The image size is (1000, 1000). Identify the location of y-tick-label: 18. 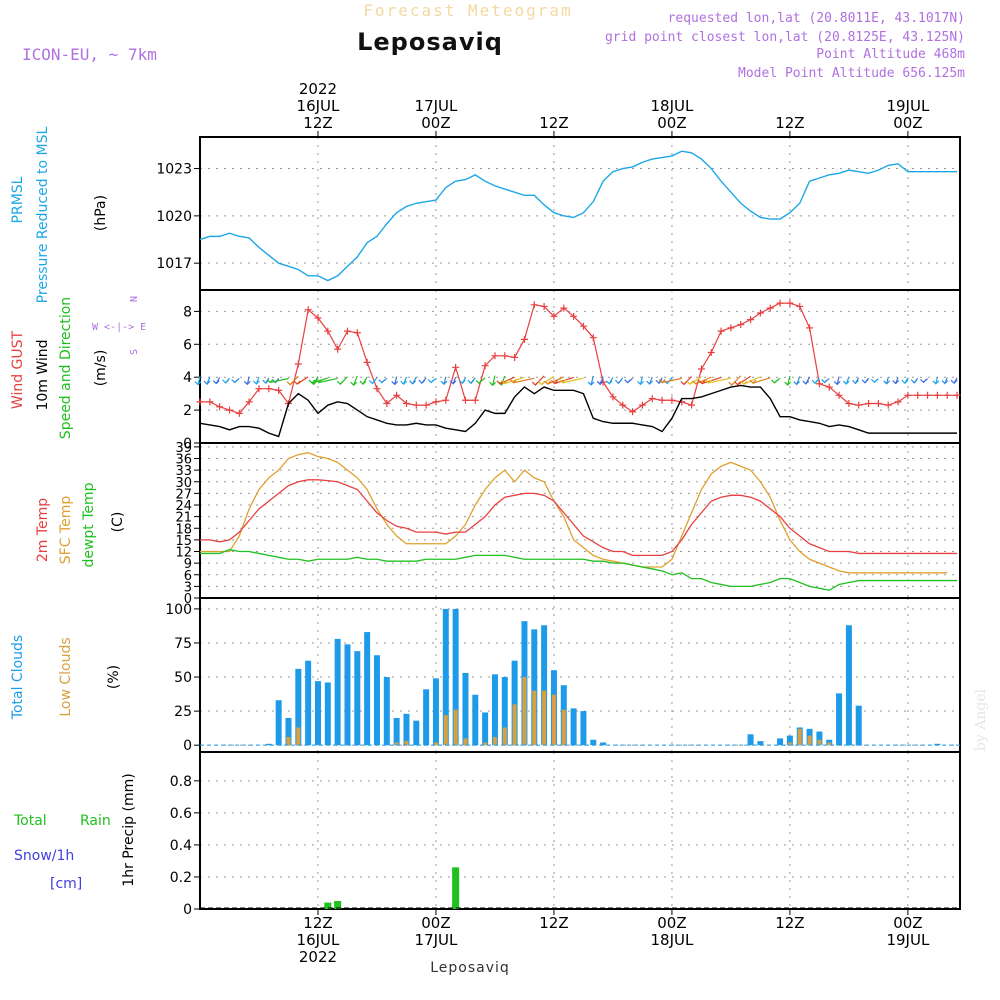
(183, 529).